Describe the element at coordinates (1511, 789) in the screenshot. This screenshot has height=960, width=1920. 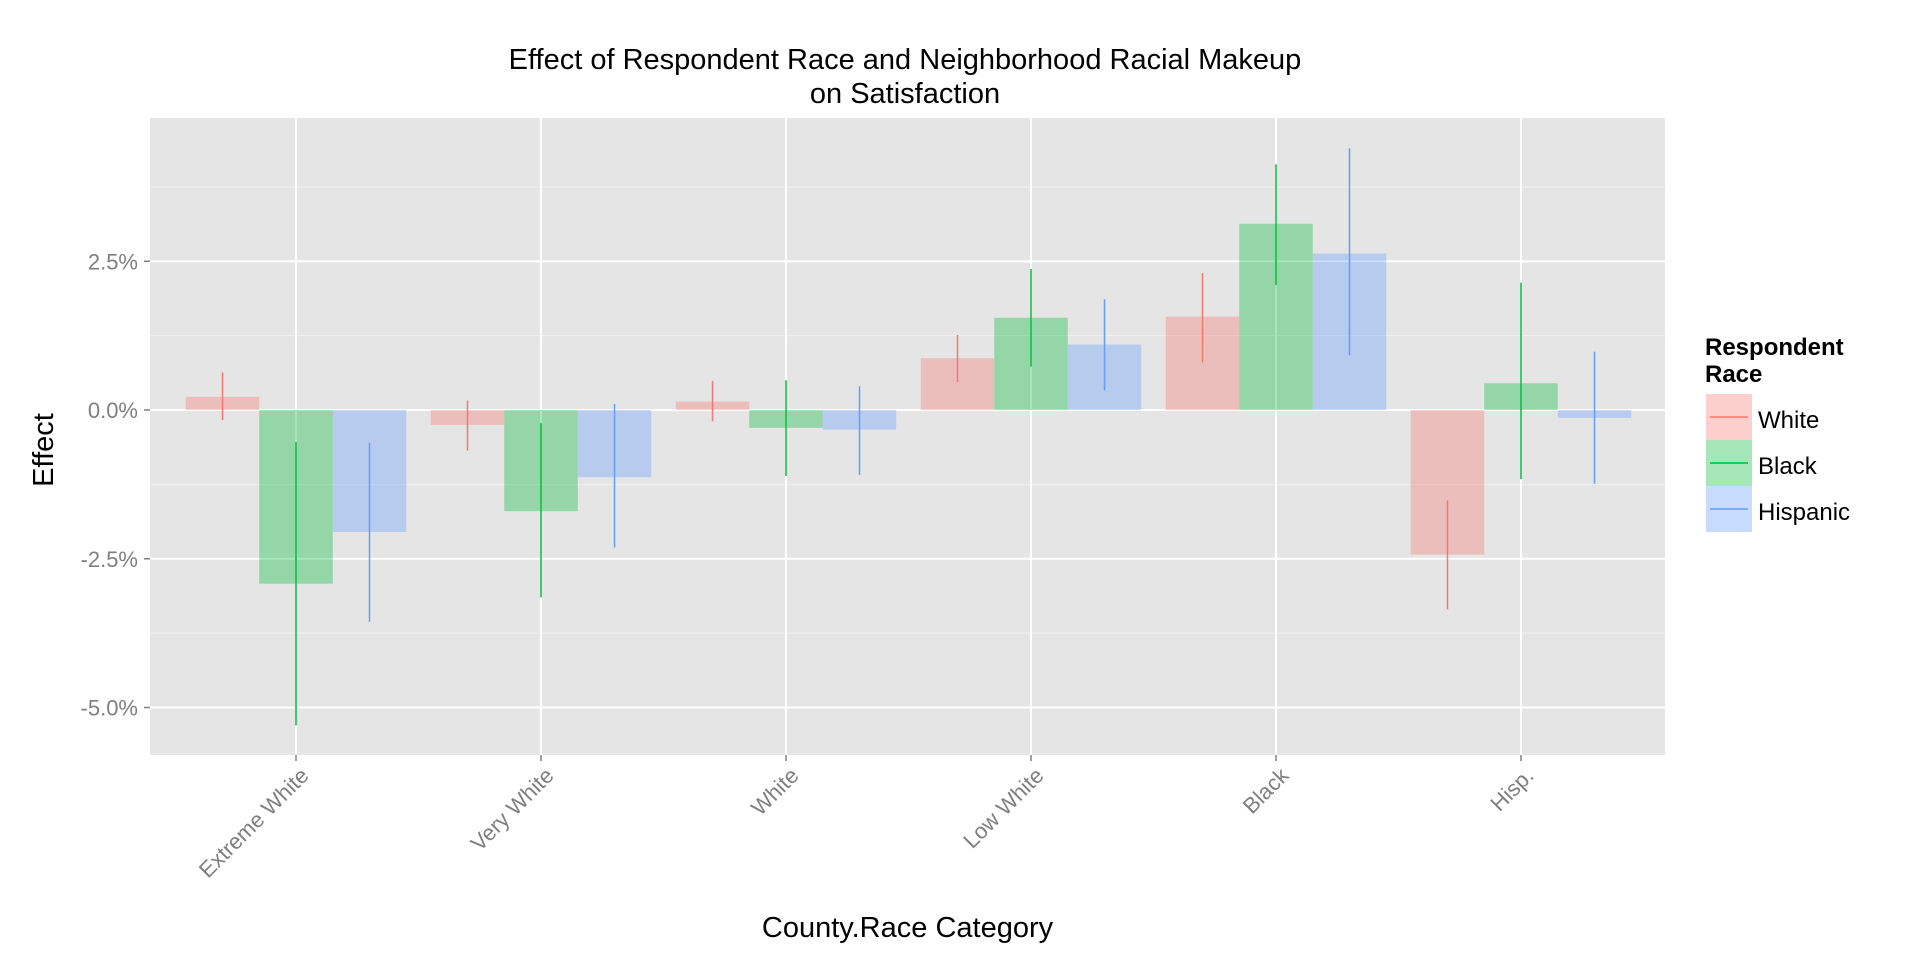
I see `x-tick-label: Hisp.` at that location.